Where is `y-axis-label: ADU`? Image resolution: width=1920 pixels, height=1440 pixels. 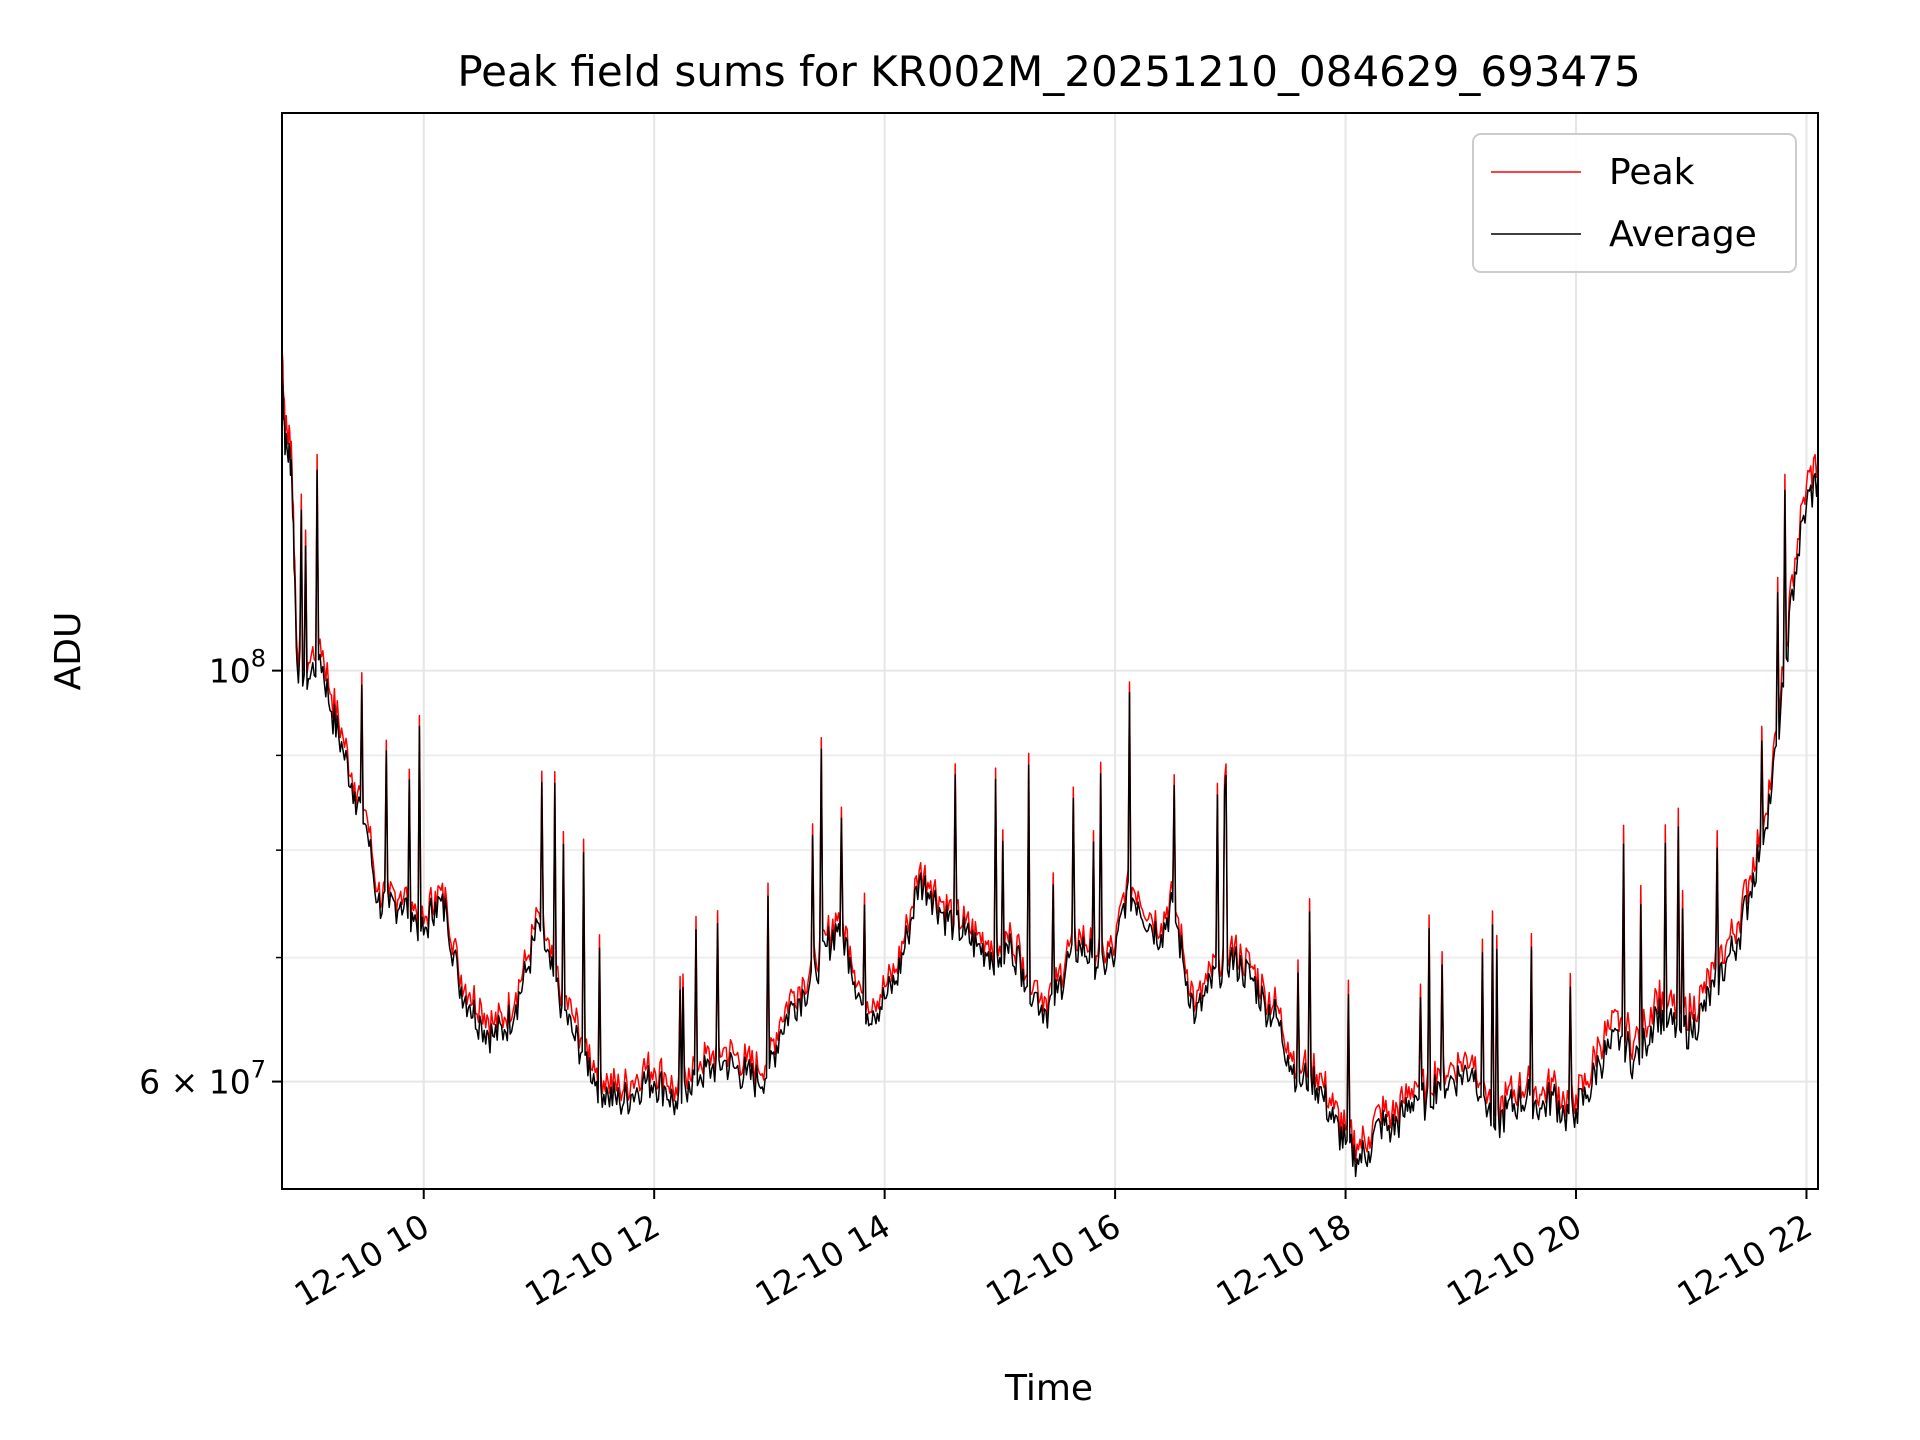 y-axis-label: ADU is located at coordinates (68, 651).